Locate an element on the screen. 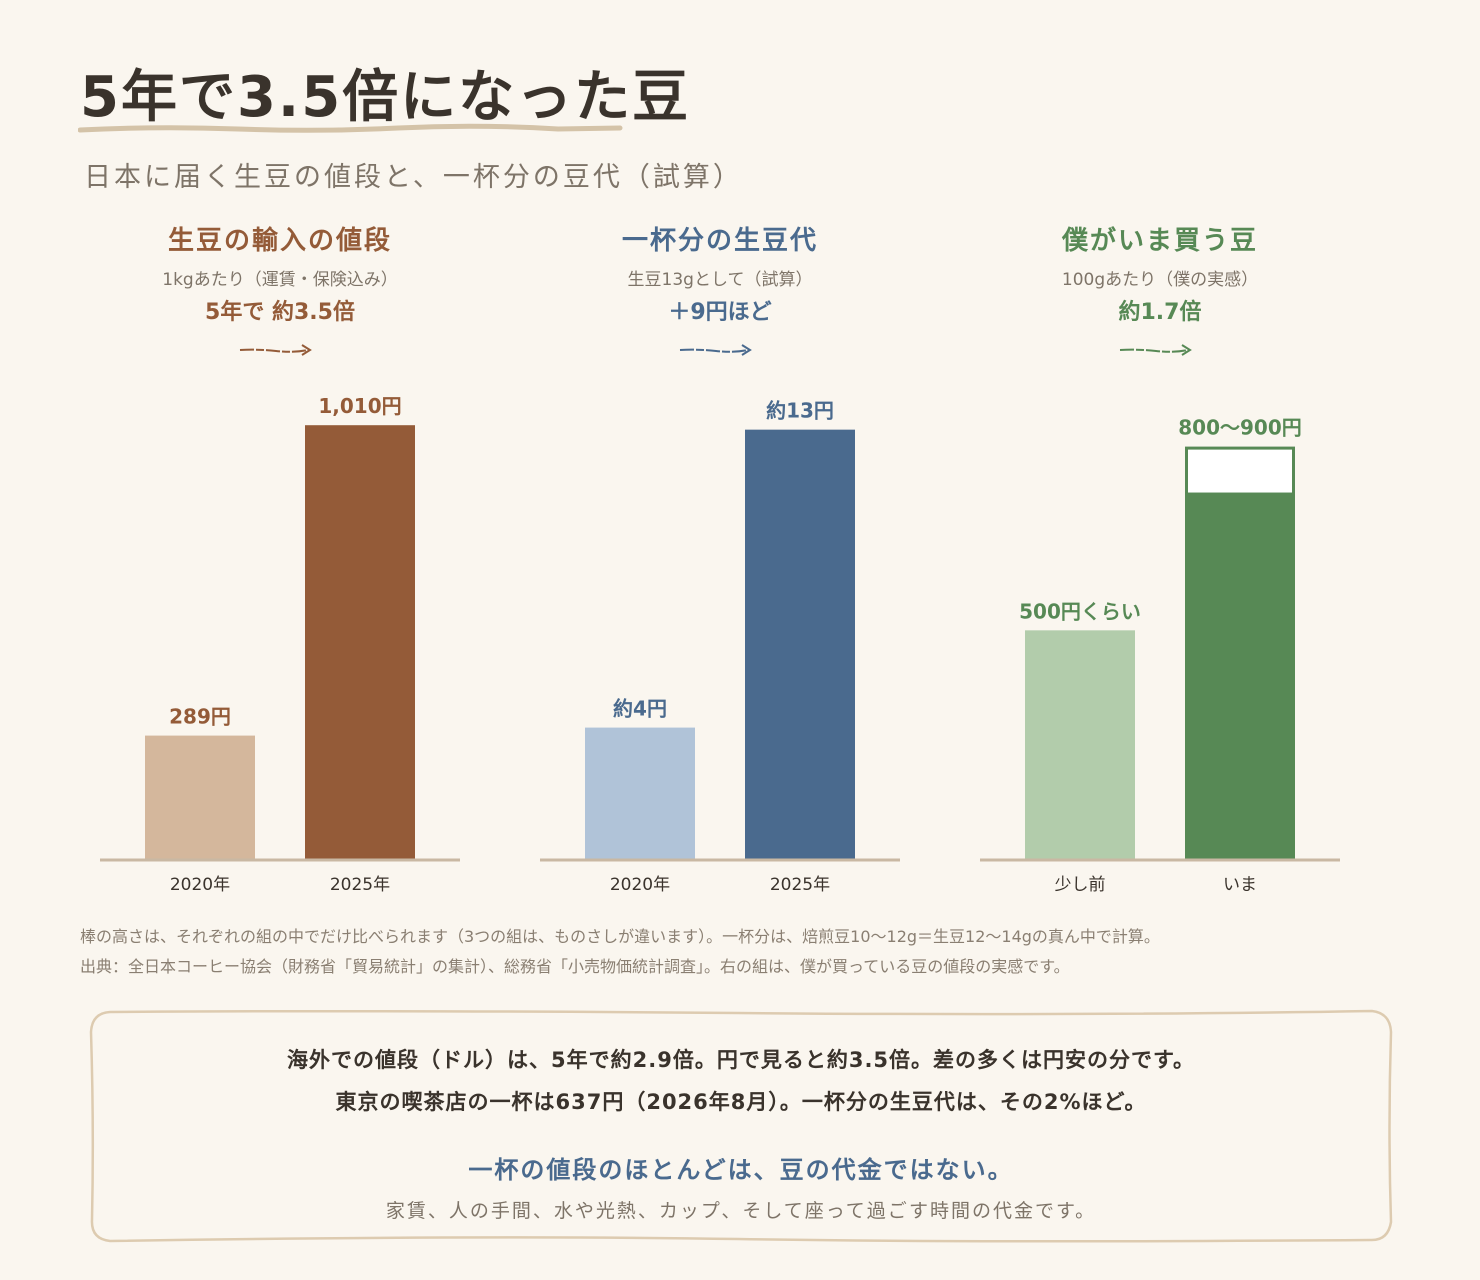 This screenshot has height=1280, width=1480. summary-footer: 家賃、人の手間、水や光熱、カップ、そして座って過ごす時間の代金です。 is located at coordinates (741, 1211).